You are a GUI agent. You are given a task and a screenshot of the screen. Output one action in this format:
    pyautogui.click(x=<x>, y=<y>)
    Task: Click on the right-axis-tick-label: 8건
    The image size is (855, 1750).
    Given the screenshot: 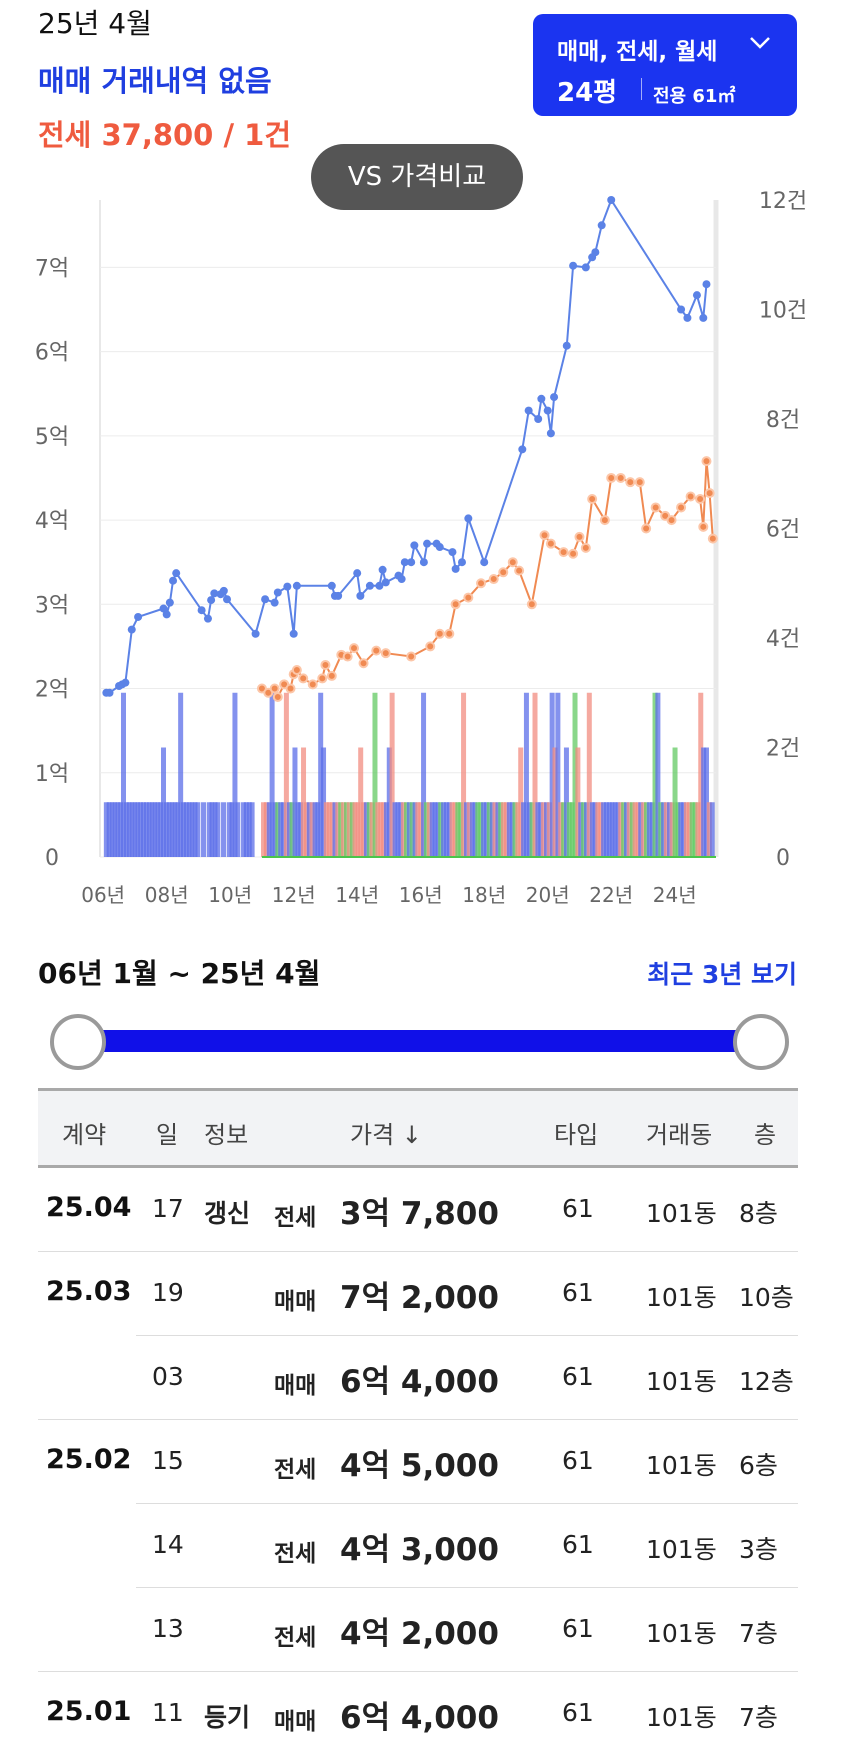 What is the action you would take?
    pyautogui.click(x=783, y=420)
    